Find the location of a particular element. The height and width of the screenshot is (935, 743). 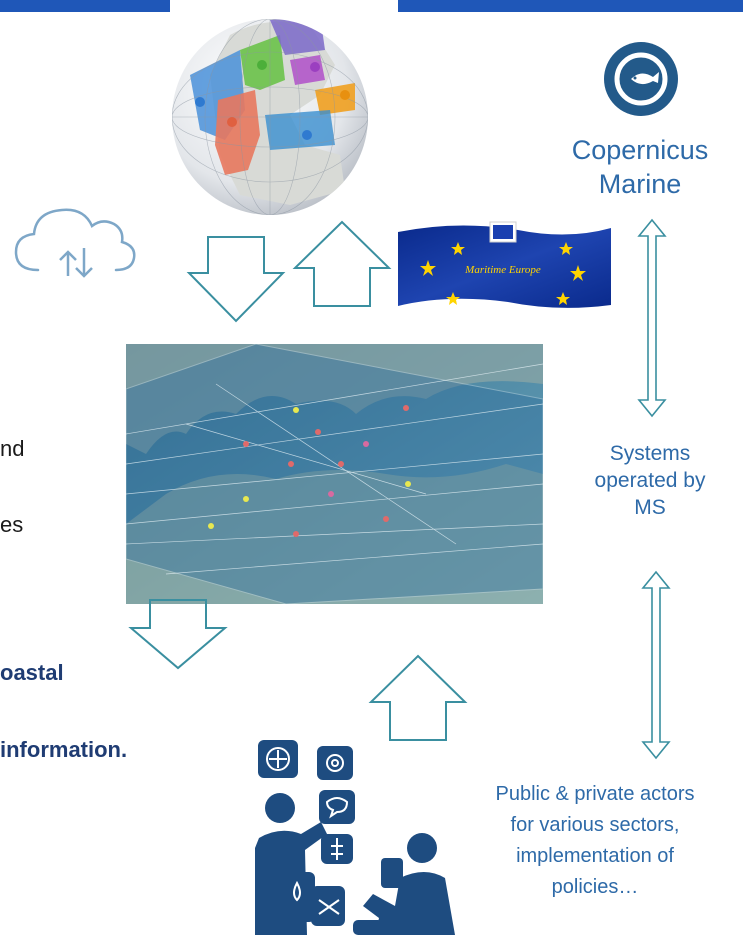

systems-label: Systems operated by MS is located at coordinates (650, 480).